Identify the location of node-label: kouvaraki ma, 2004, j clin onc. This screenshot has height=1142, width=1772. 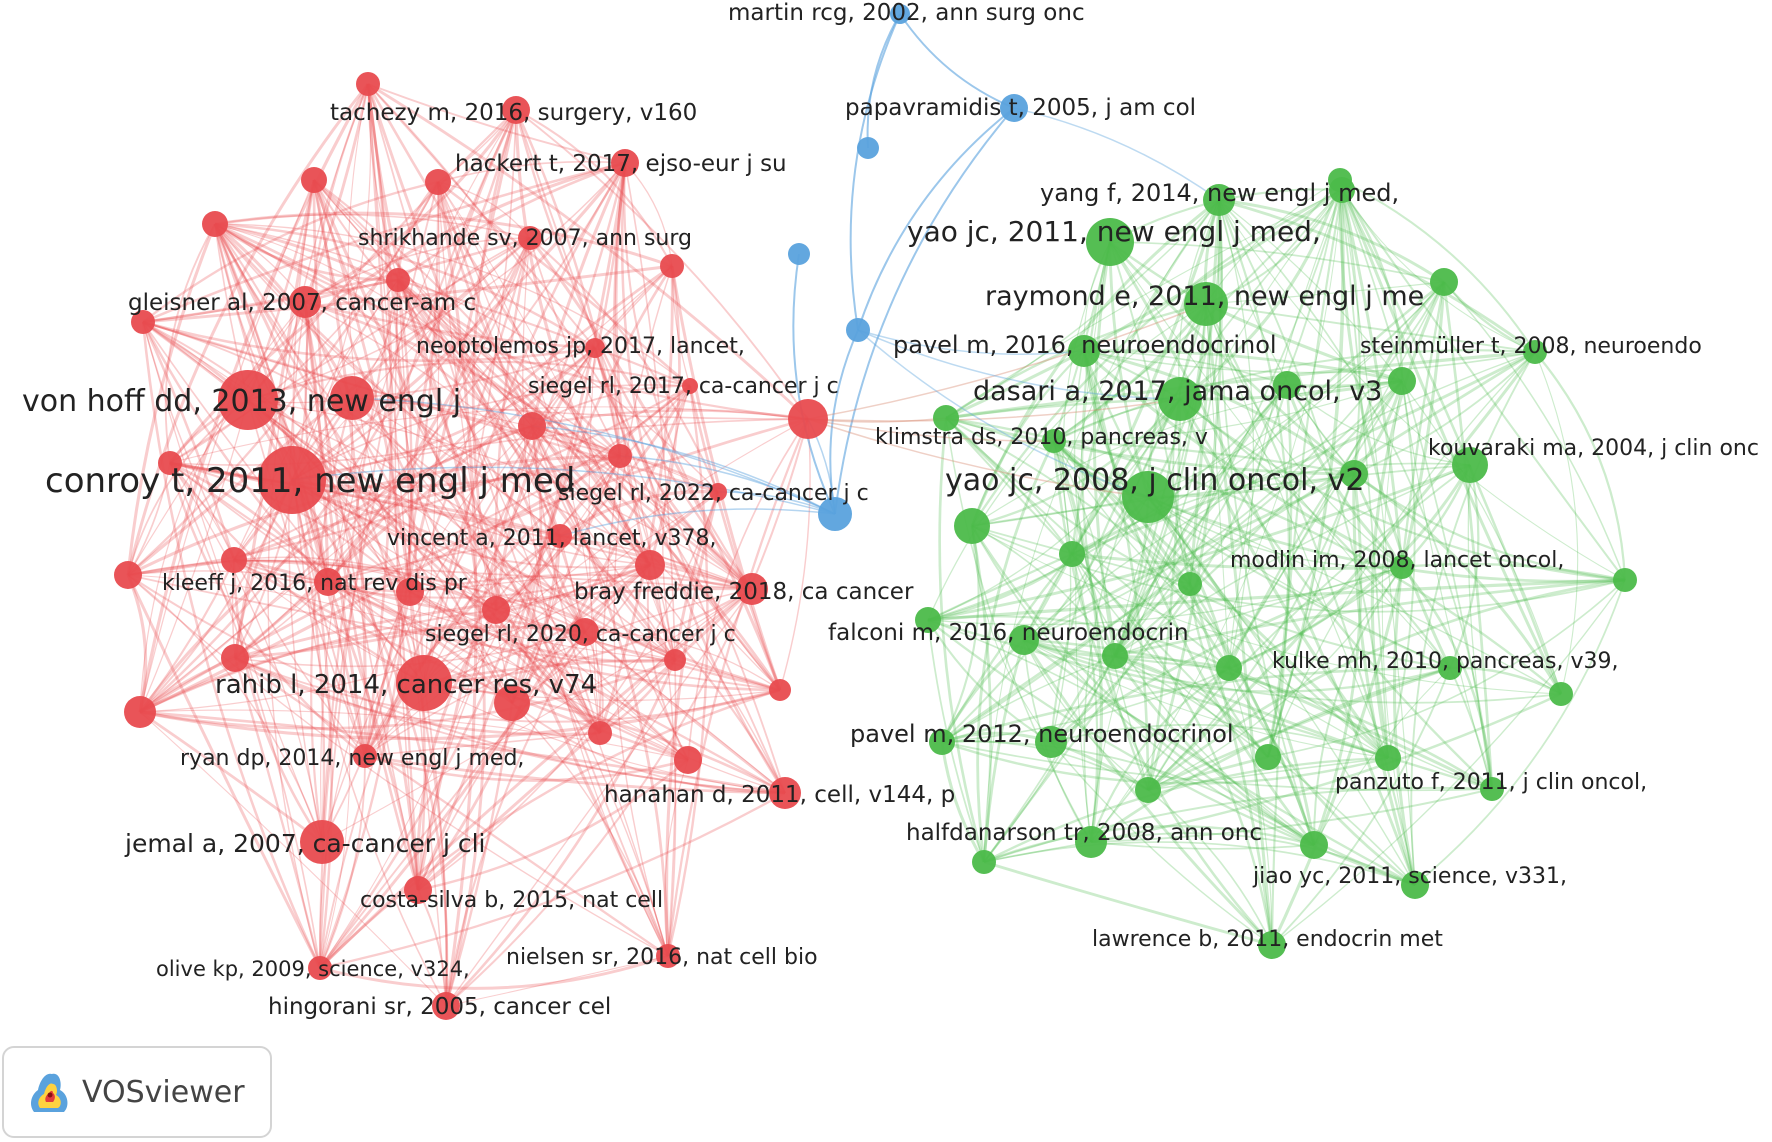
(1593, 448).